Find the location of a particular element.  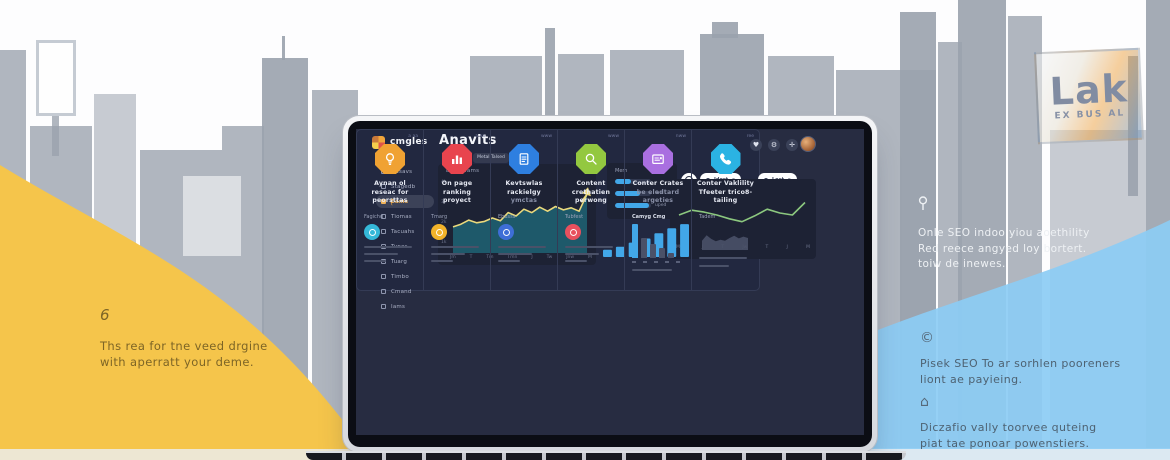

trend-line-chart is located at coordinates (742, 212).